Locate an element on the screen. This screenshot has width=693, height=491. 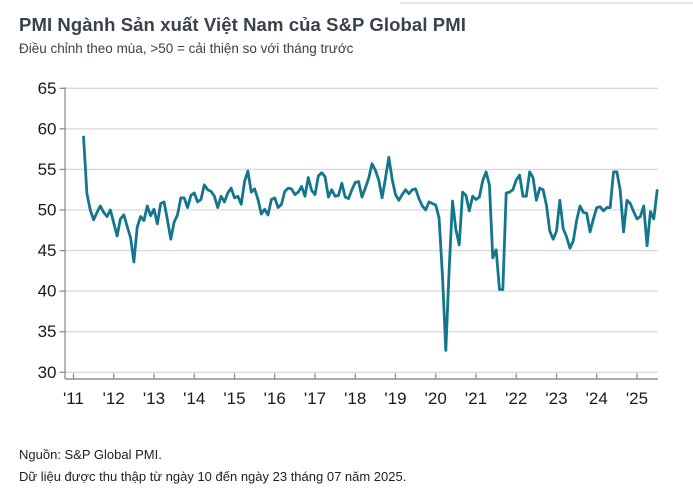
x-tick-label: '22 is located at coordinates (516, 398).